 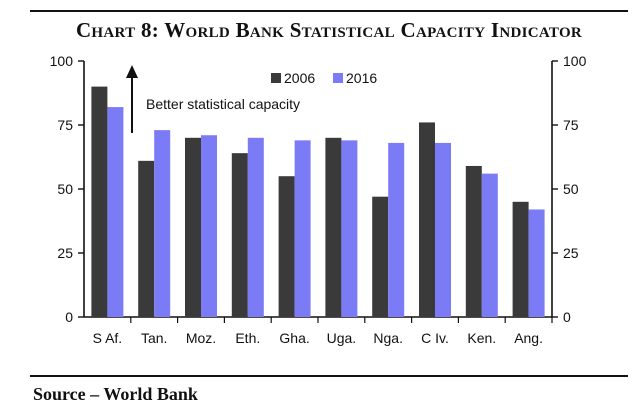 I want to click on right-tick-label: 100, so click(x=575, y=61).